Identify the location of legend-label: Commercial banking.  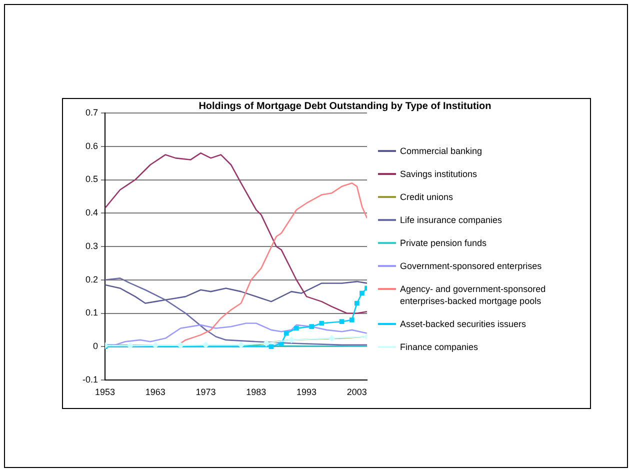
(441, 151).